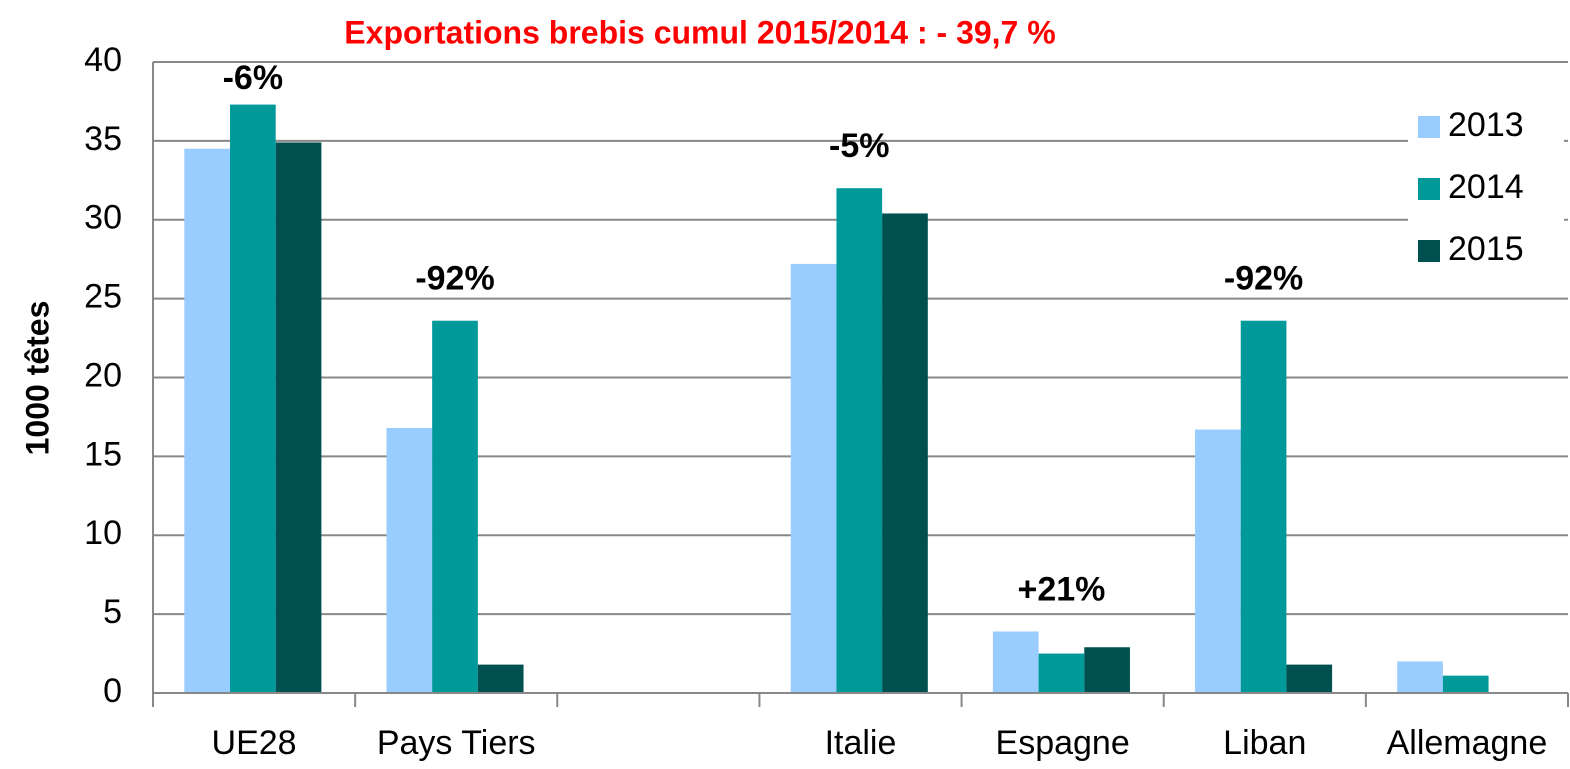 This screenshot has width=1570, height=769. Describe the element at coordinates (1063, 743) in the screenshot. I see `x-tick-label: Espagne` at that location.